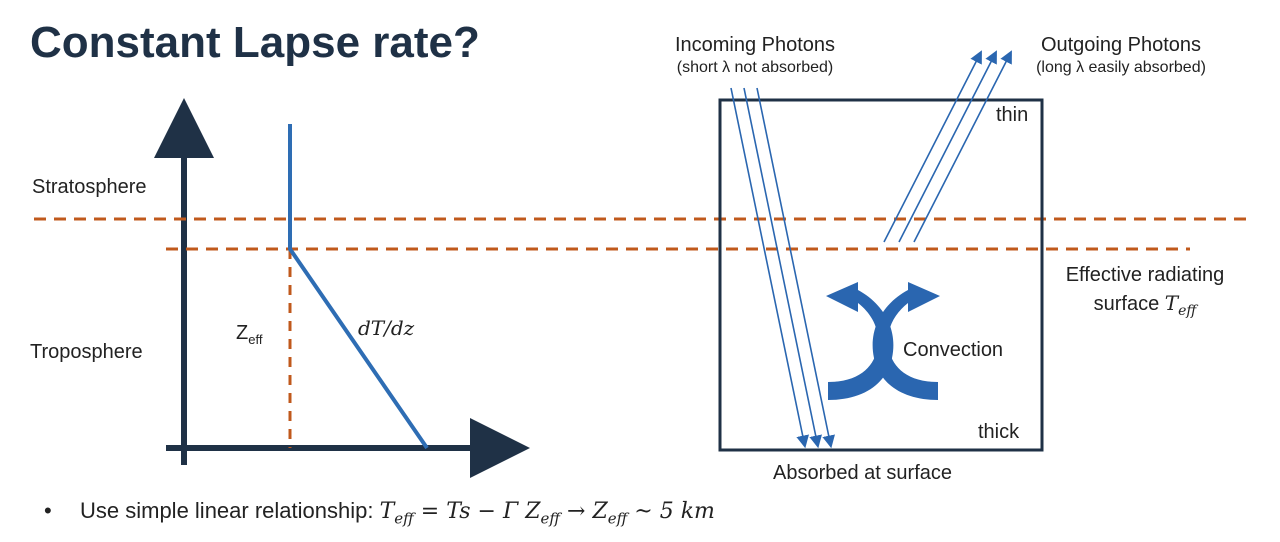 This screenshot has width=1280, height=542. I want to click on temperature-profile-line, so click(358, 287).